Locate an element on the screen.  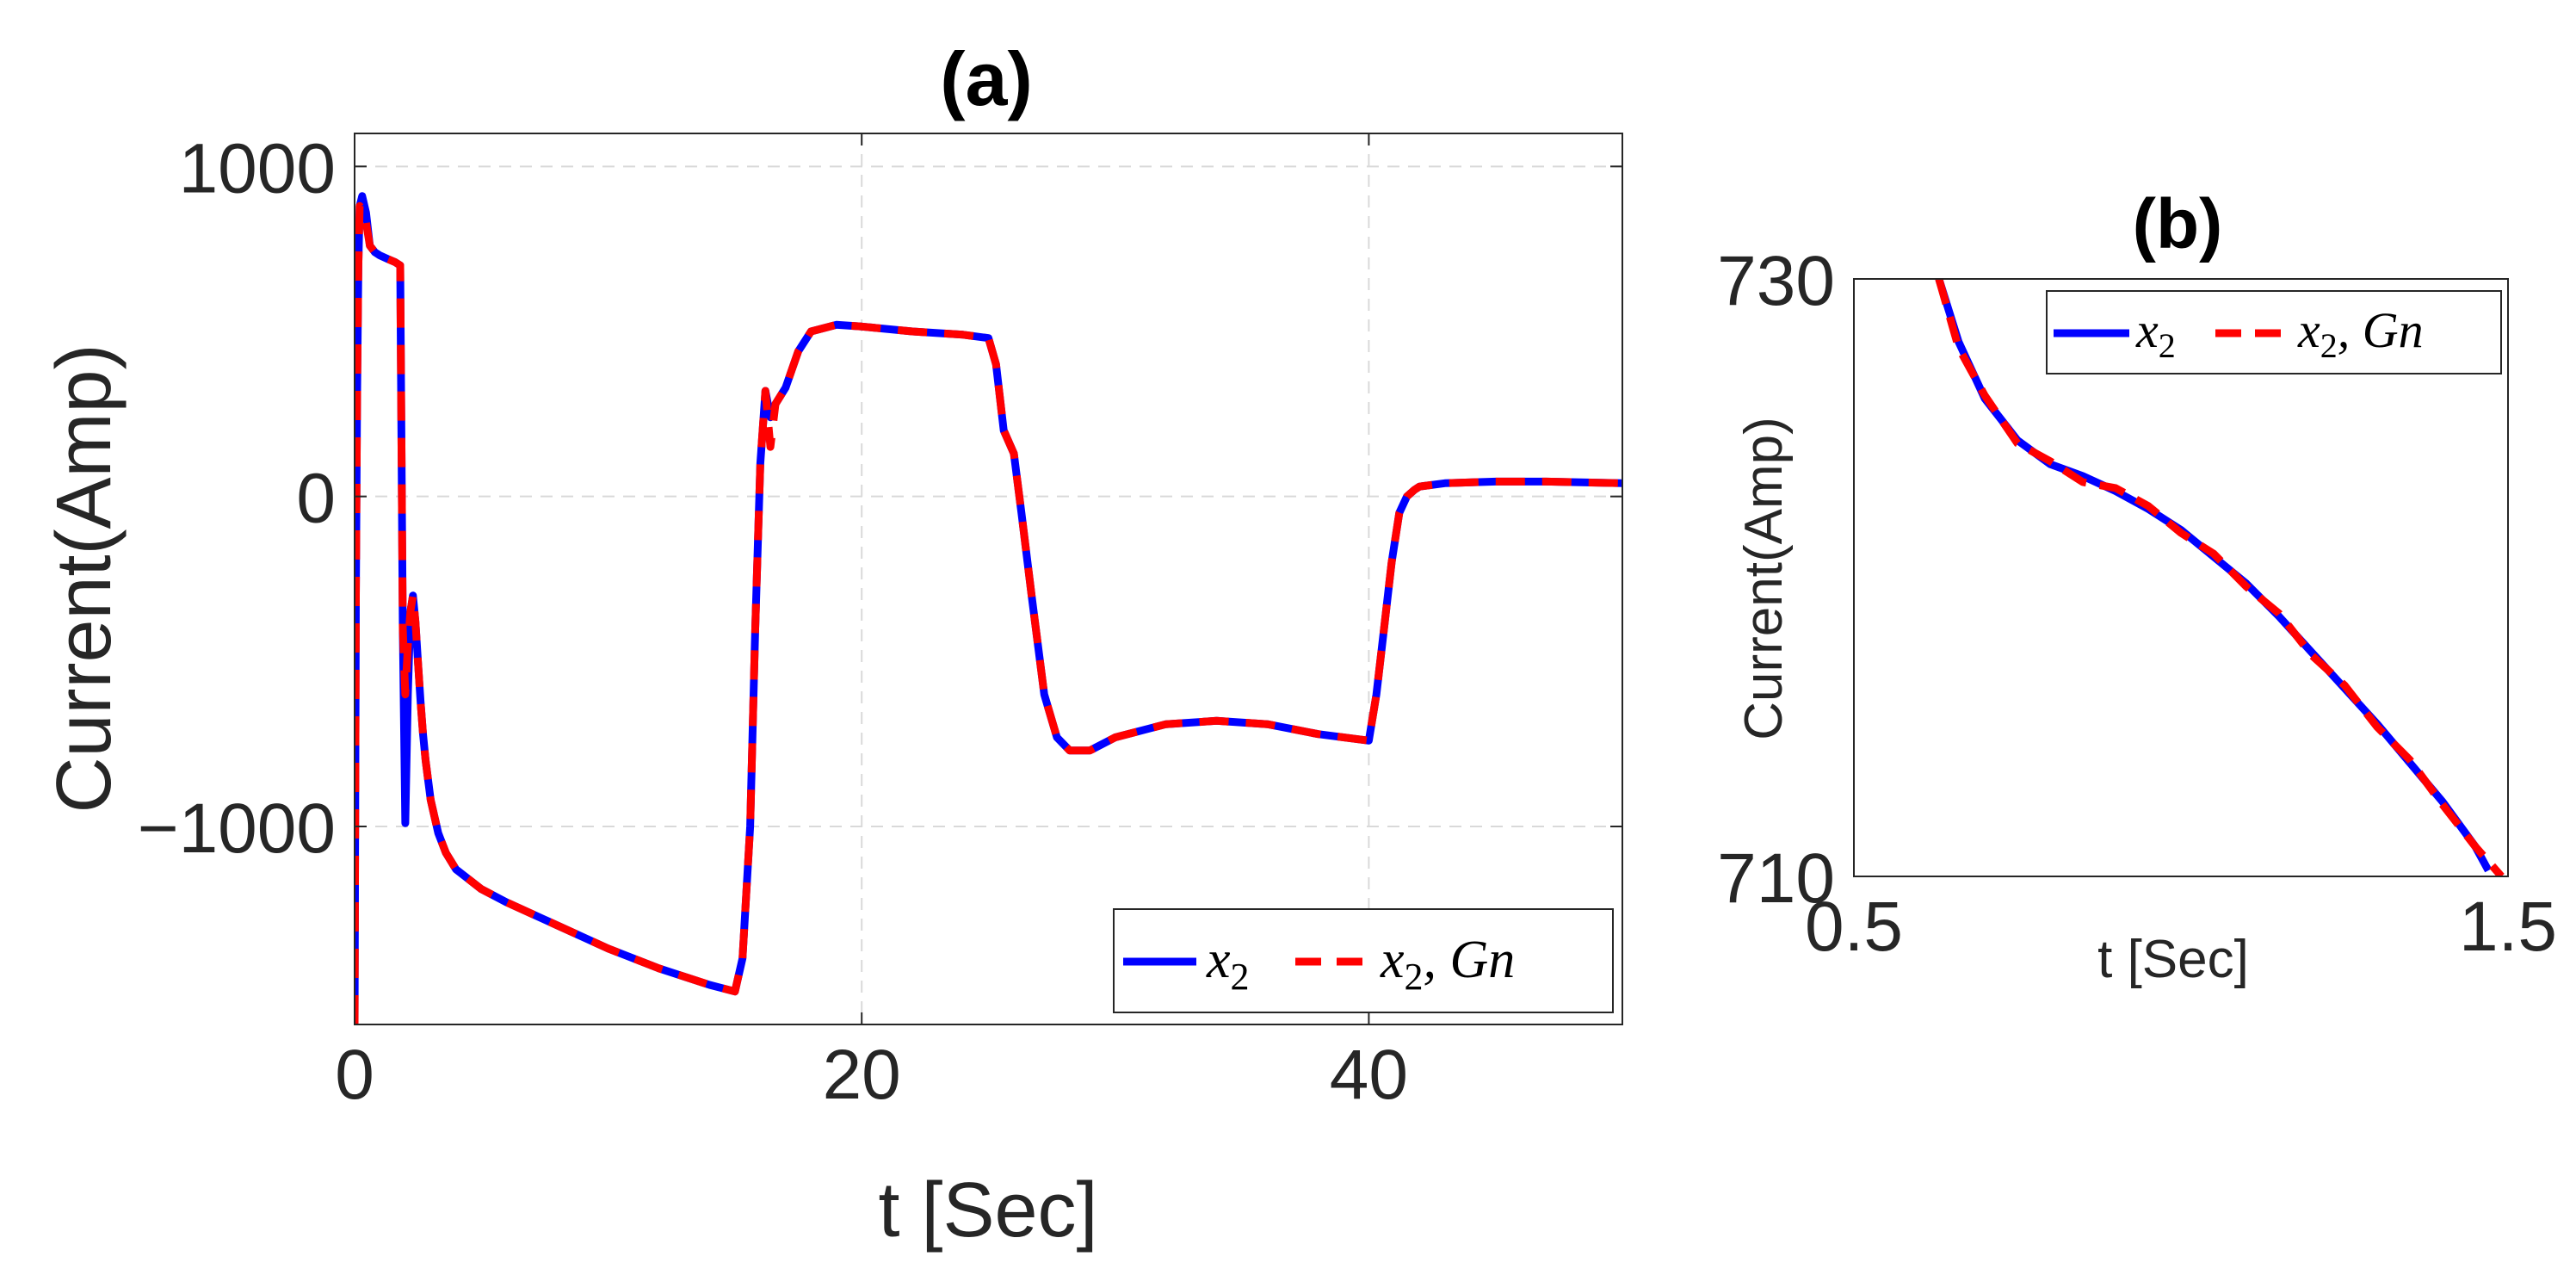
chart-a-title: (a) is located at coordinates (986, 78).